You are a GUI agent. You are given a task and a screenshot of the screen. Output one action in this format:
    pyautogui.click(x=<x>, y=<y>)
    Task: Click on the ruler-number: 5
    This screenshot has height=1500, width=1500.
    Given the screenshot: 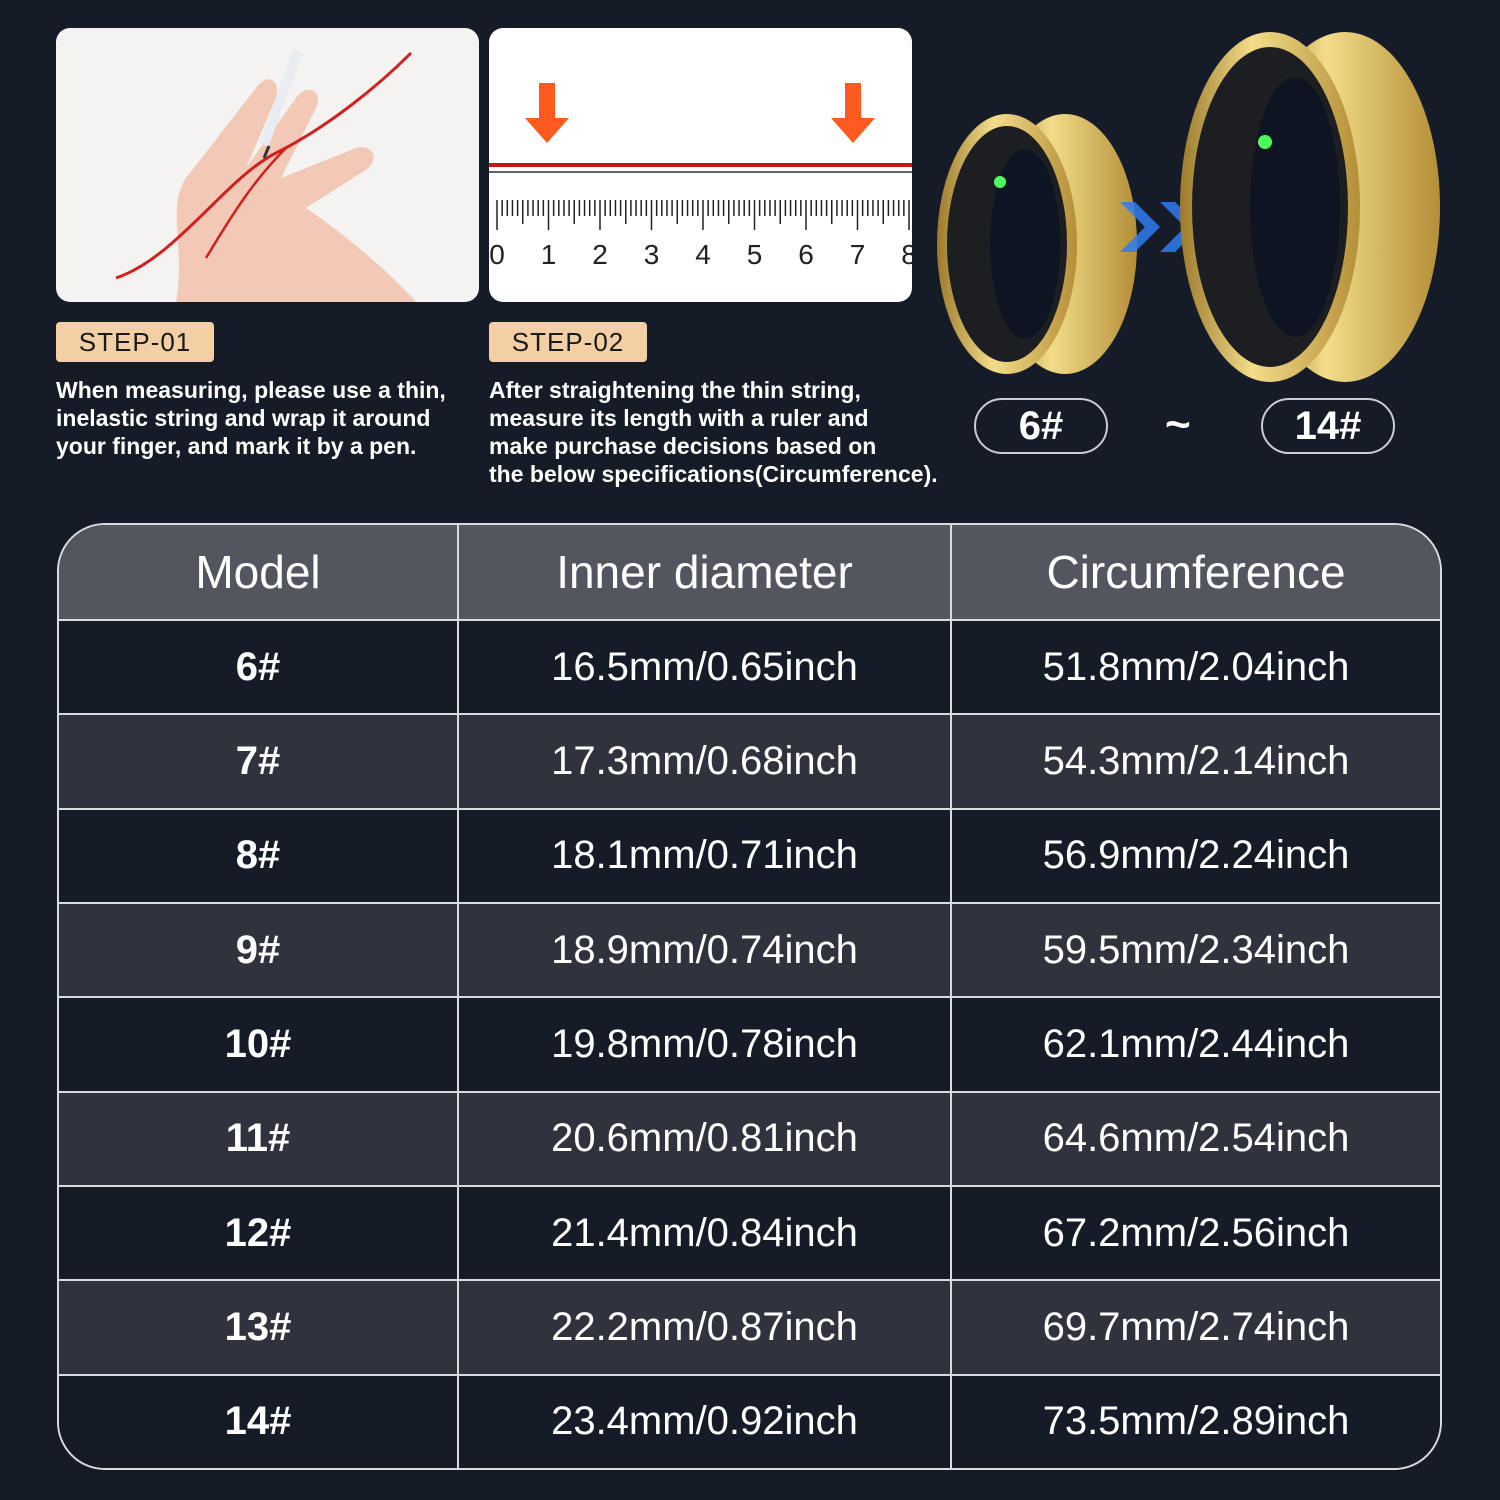 What is the action you would take?
    pyautogui.click(x=755, y=254)
    